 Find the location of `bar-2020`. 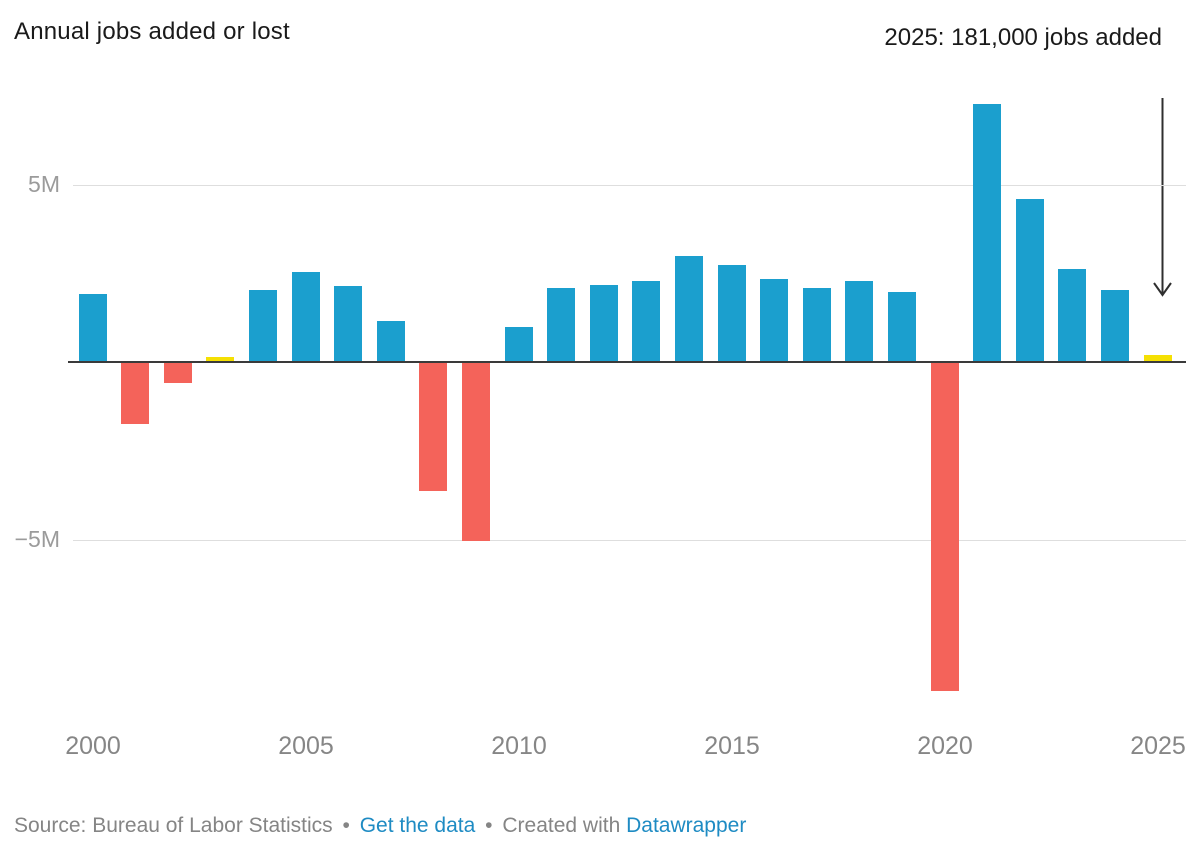

bar-2020 is located at coordinates (945, 527).